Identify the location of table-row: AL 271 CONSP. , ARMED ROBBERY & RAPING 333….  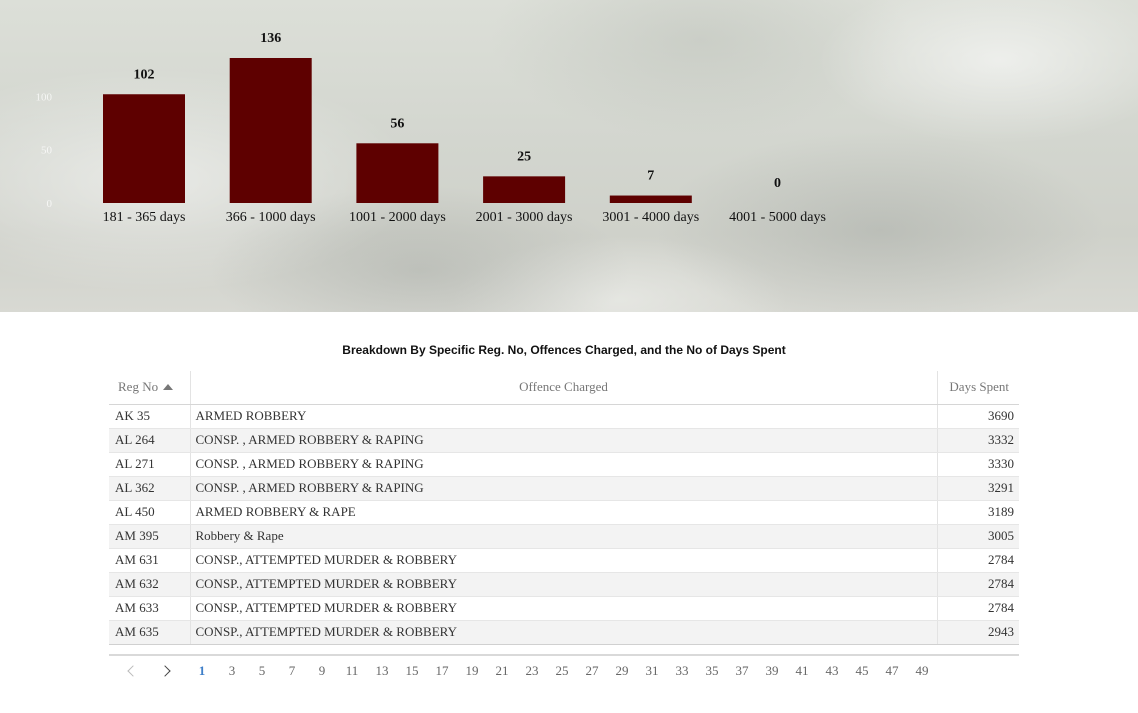
(564, 464).